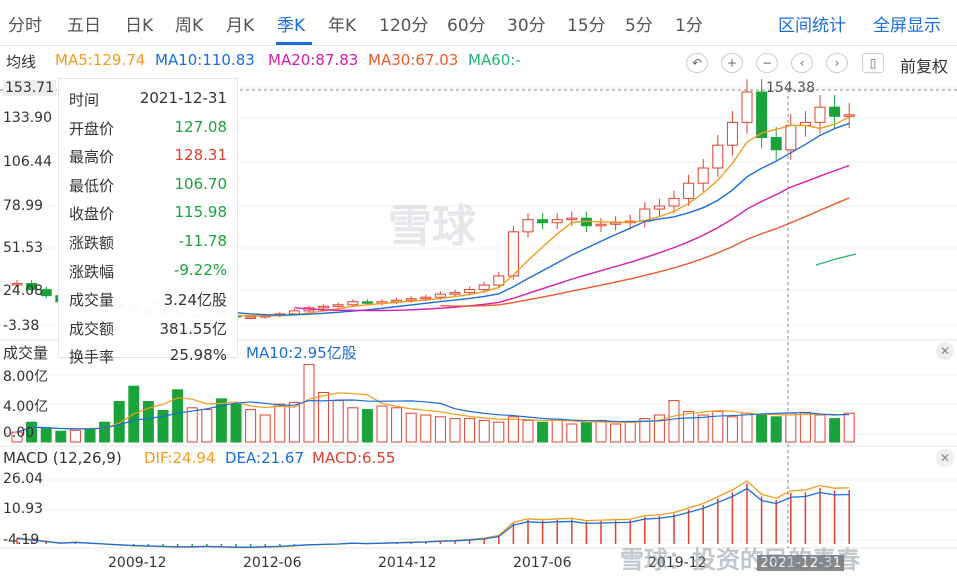 The image size is (957, 586). What do you see at coordinates (201, 126) in the screenshot?
I see `tooltip-value: 127.08` at bounding box center [201, 126].